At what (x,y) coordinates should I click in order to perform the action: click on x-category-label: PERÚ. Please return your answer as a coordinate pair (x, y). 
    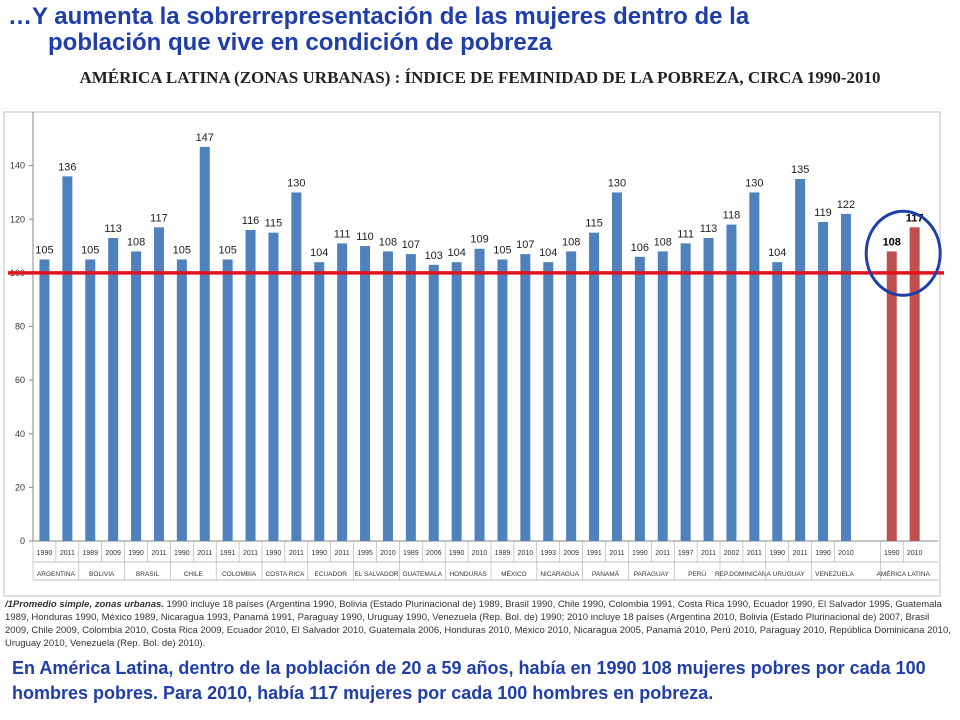
    Looking at the image, I should click on (697, 573).